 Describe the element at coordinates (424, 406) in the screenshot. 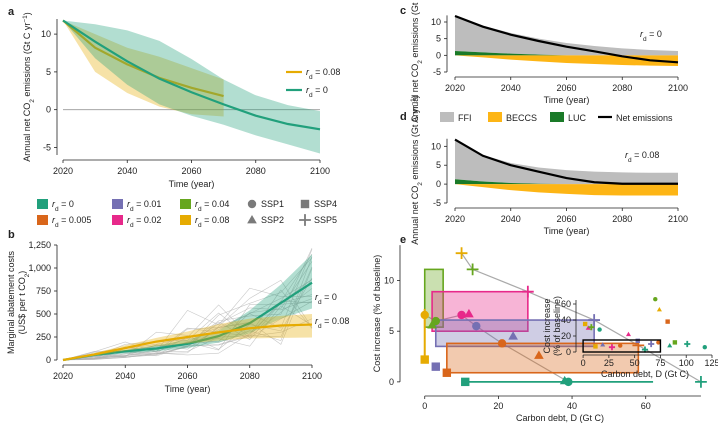

I see `x-tick-label: 0` at that location.